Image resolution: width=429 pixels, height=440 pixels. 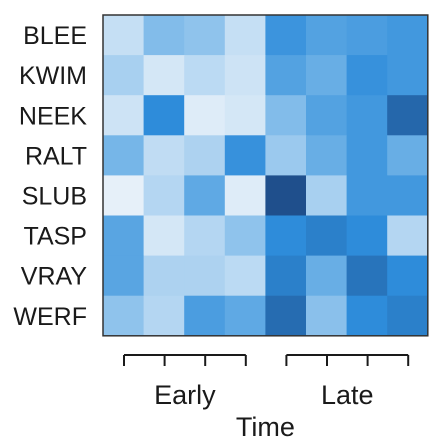 What do you see at coordinates (265, 426) in the screenshot?
I see `x-axis-title: Time` at bounding box center [265, 426].